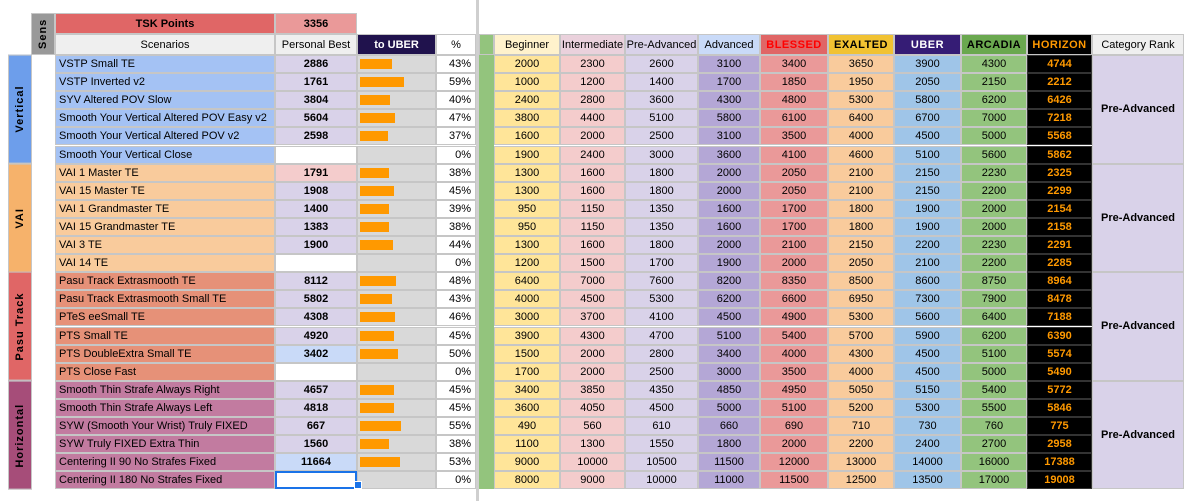  I want to click on scenario-name: Pasu Track Extrasmooth Small TE, so click(165, 299).